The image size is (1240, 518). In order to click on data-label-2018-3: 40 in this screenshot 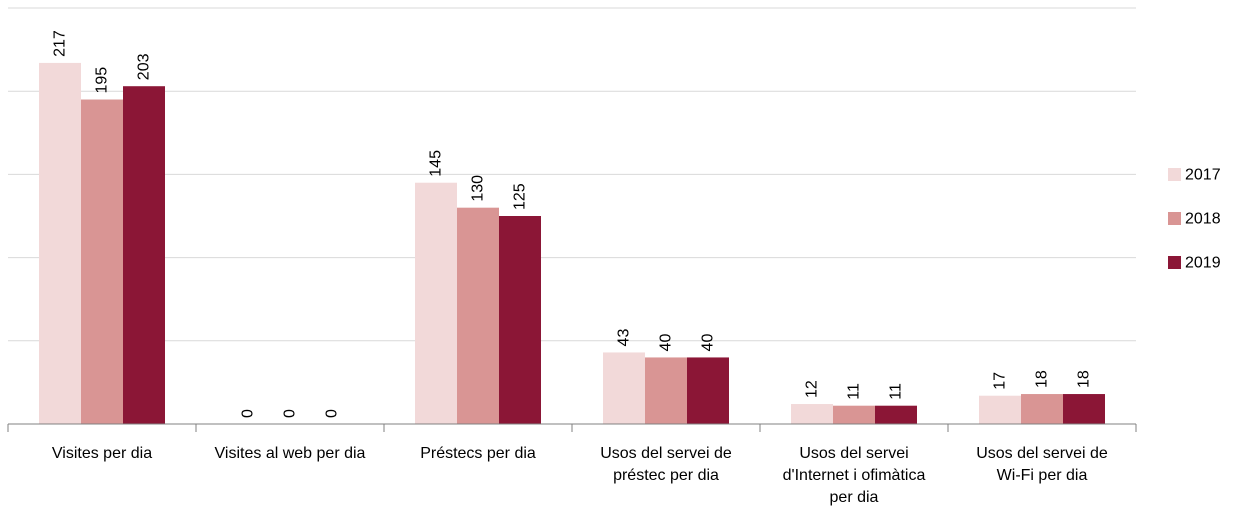, I will do `click(666, 343)`.